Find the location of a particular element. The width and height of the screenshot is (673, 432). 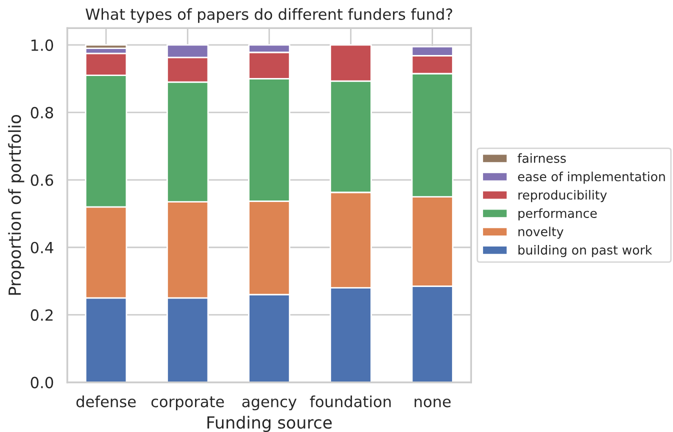

y-tick-label: 0.4 is located at coordinates (42, 248).